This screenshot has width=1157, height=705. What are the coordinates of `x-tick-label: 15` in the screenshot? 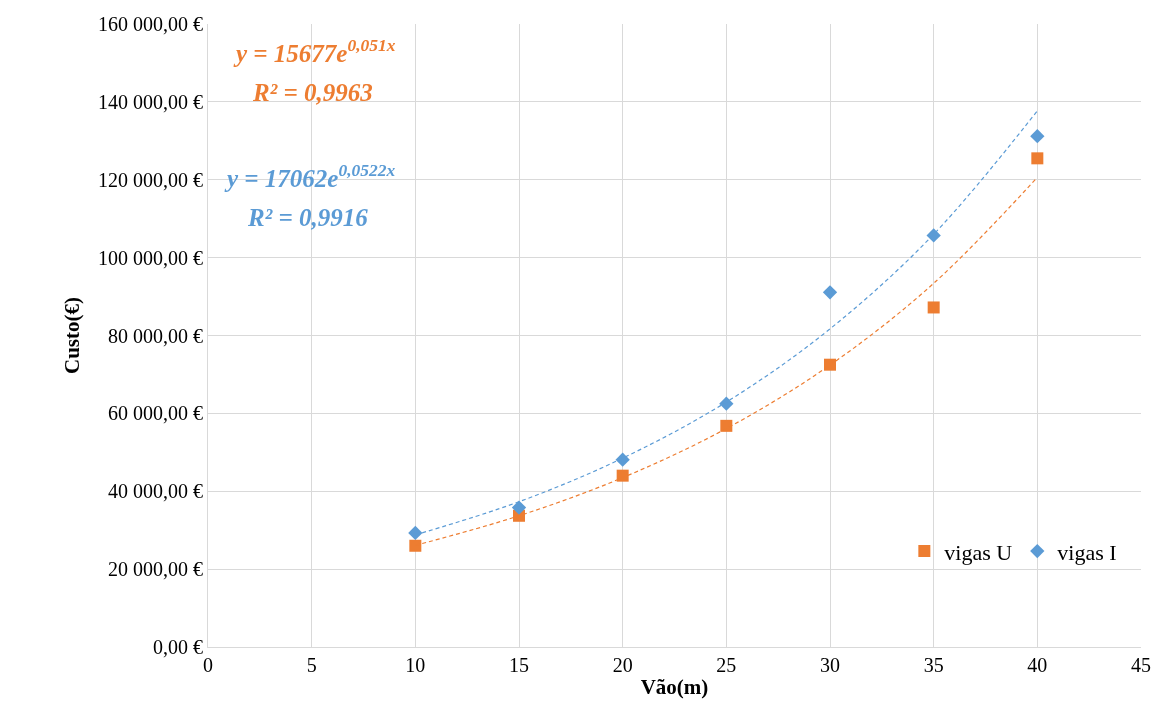 It's located at (519, 665).